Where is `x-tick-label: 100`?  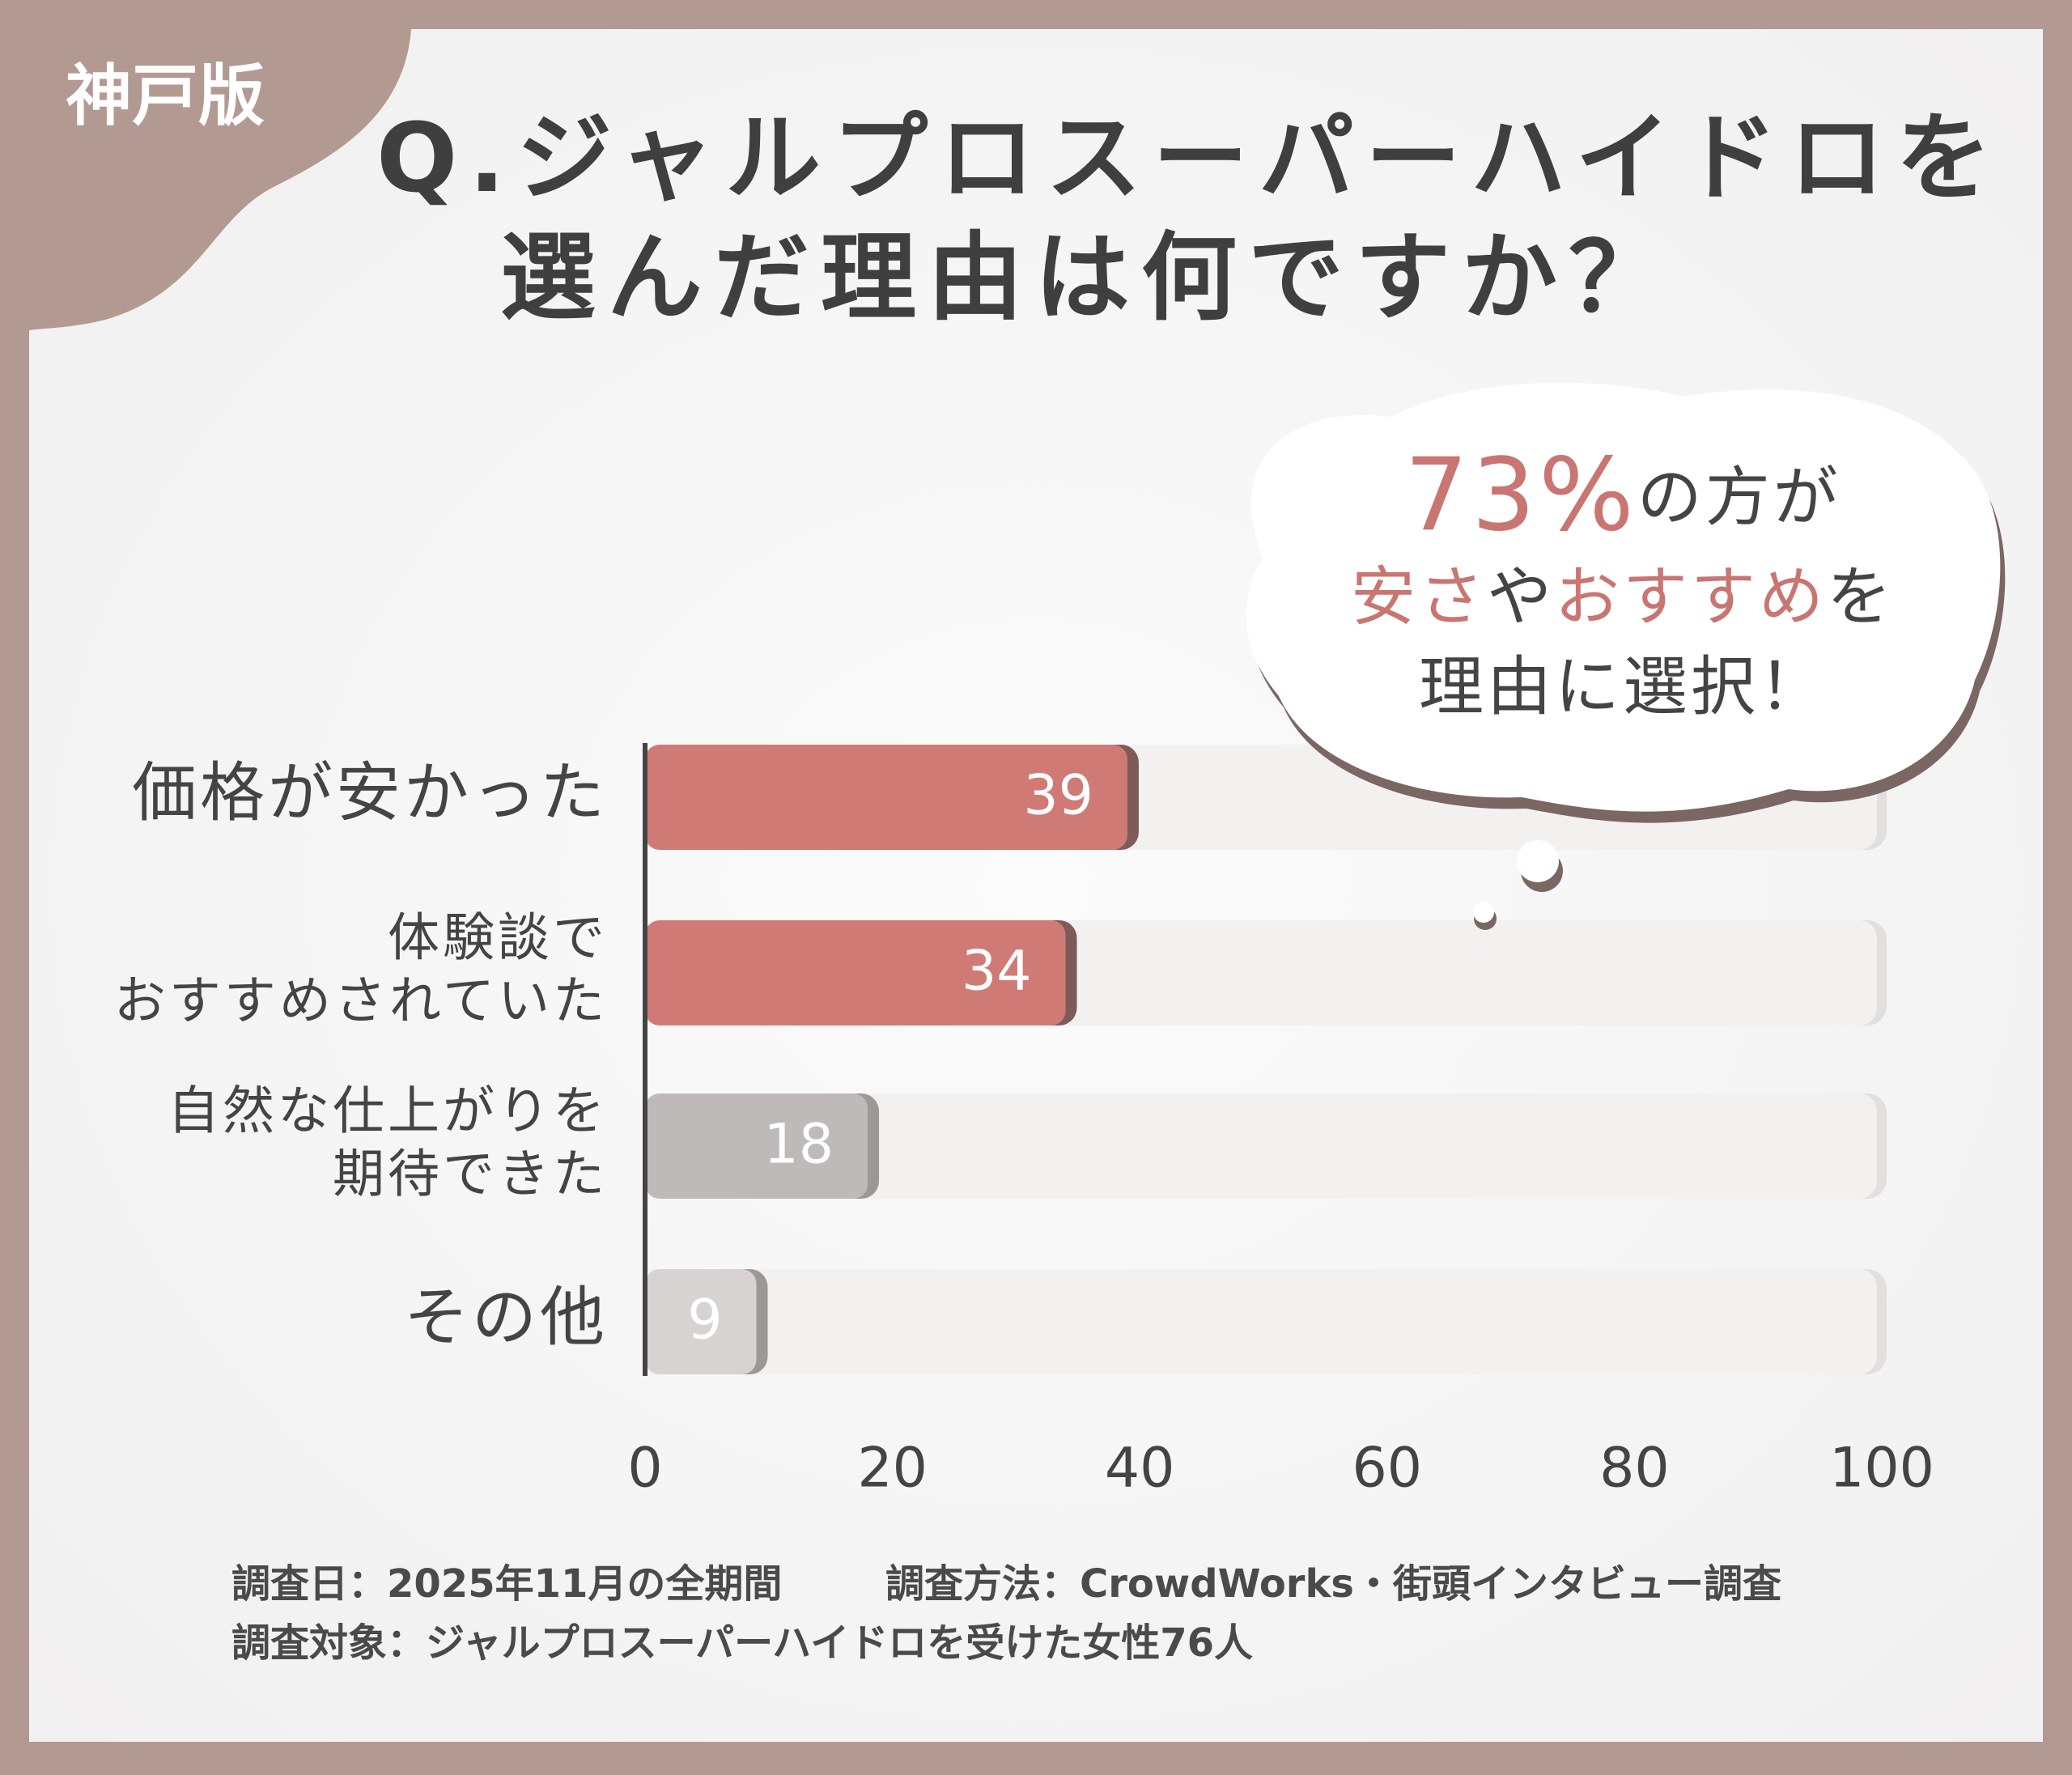 x-tick-label: 100 is located at coordinates (1881, 1469).